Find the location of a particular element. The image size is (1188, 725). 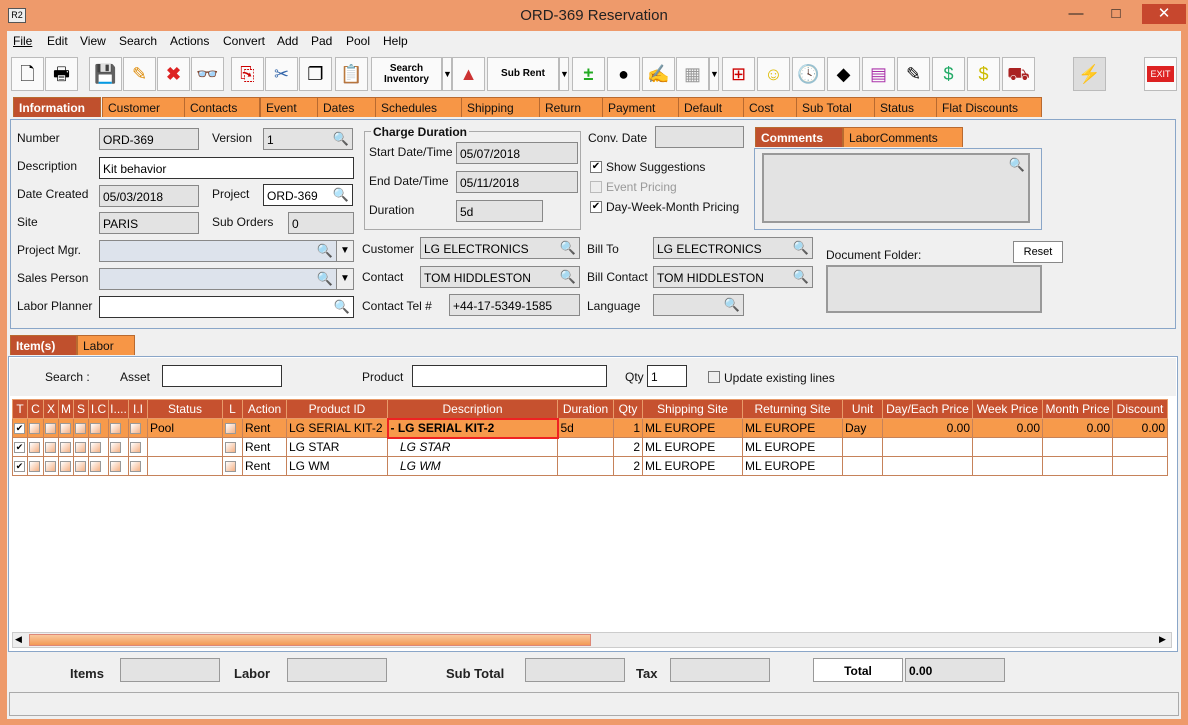

column-header: Week Price is located at coordinates (1007, 409).